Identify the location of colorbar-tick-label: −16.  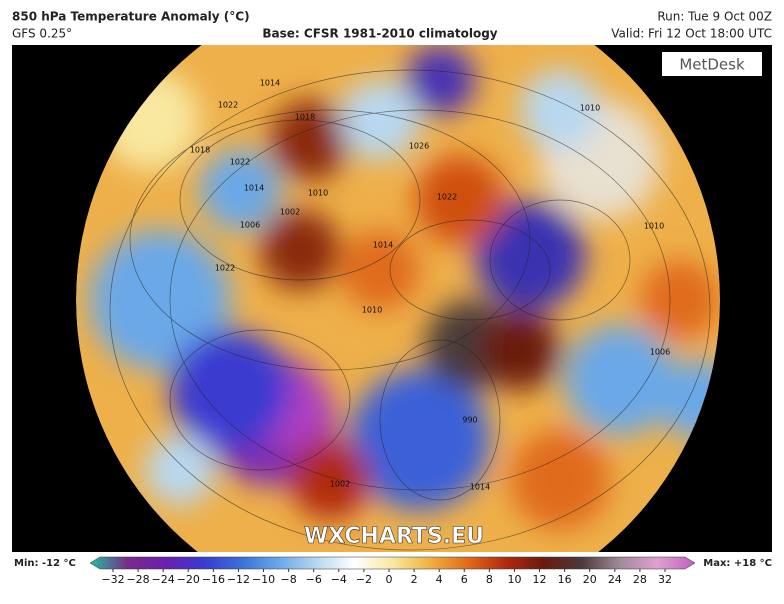
(213, 579).